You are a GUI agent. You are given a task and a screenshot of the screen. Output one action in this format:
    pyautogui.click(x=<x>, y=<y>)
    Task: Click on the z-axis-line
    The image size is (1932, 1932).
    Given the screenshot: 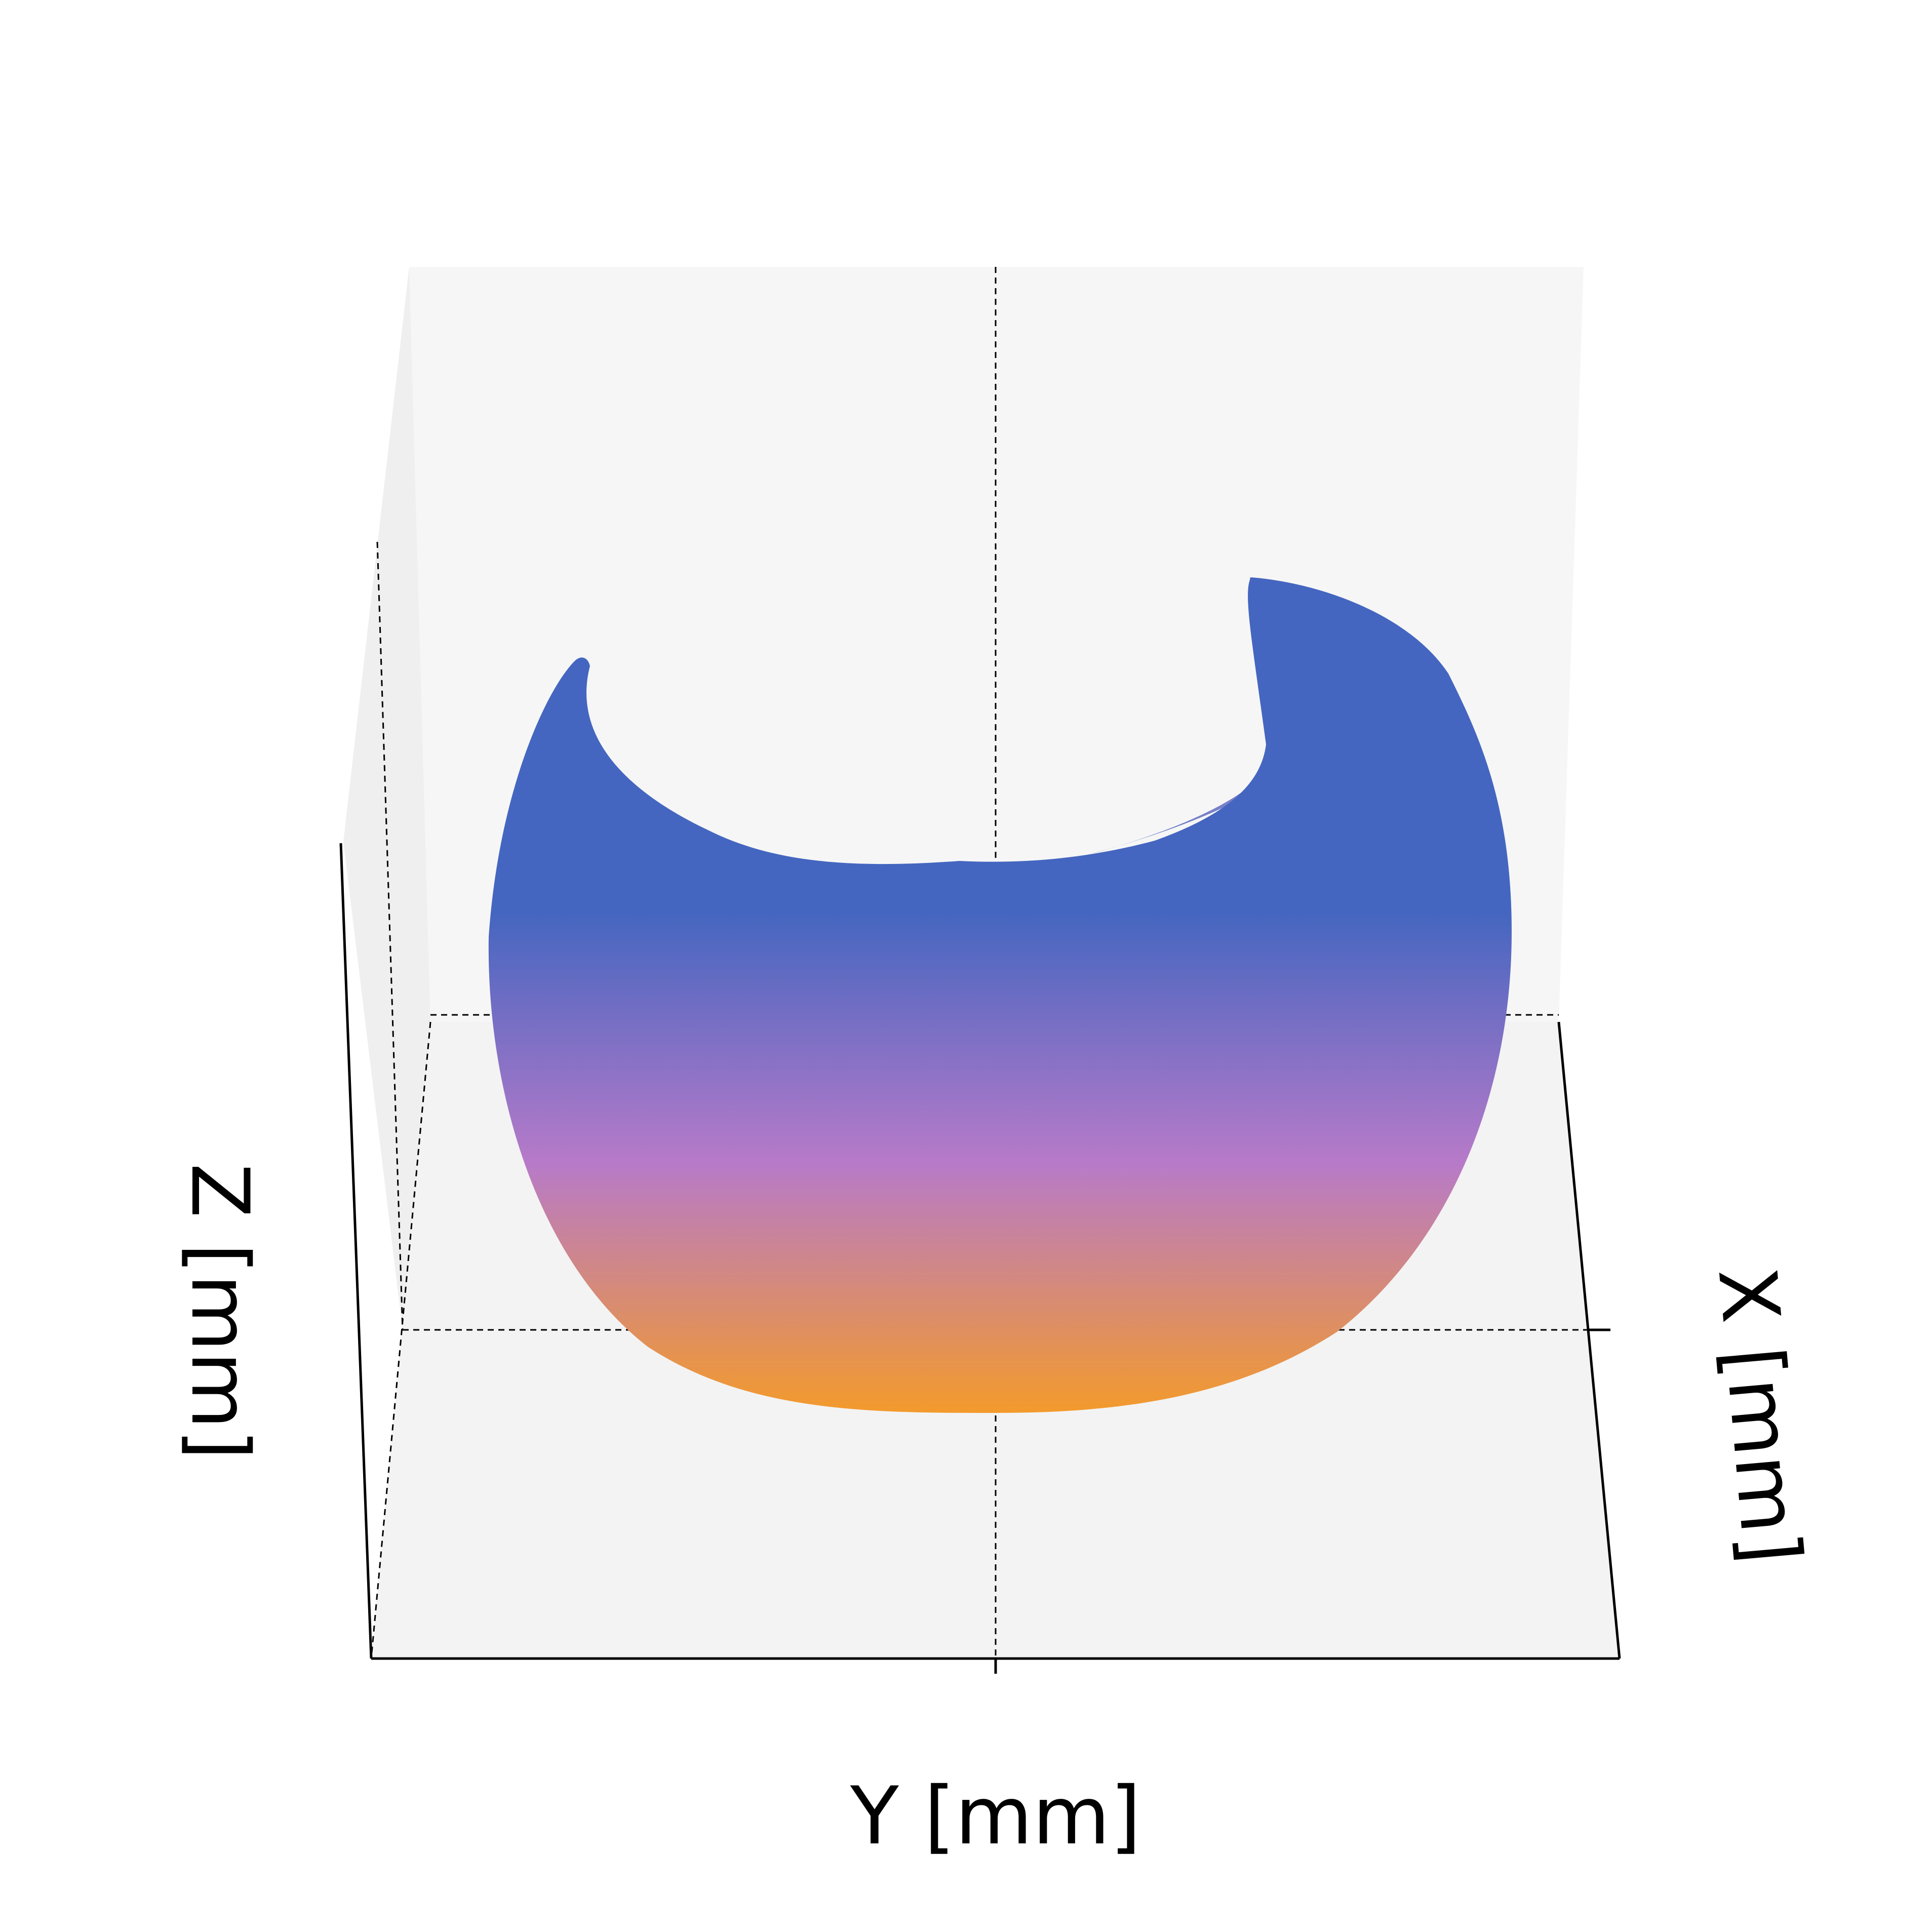 What is the action you would take?
    pyautogui.click(x=356, y=1251)
    